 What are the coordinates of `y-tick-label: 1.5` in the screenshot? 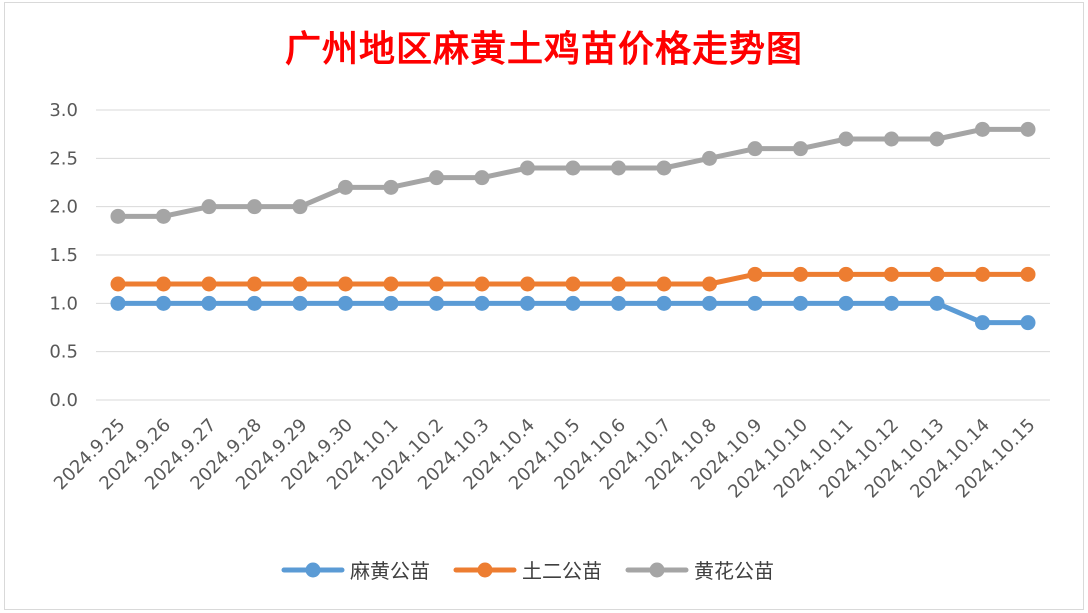 It's located at (63, 255).